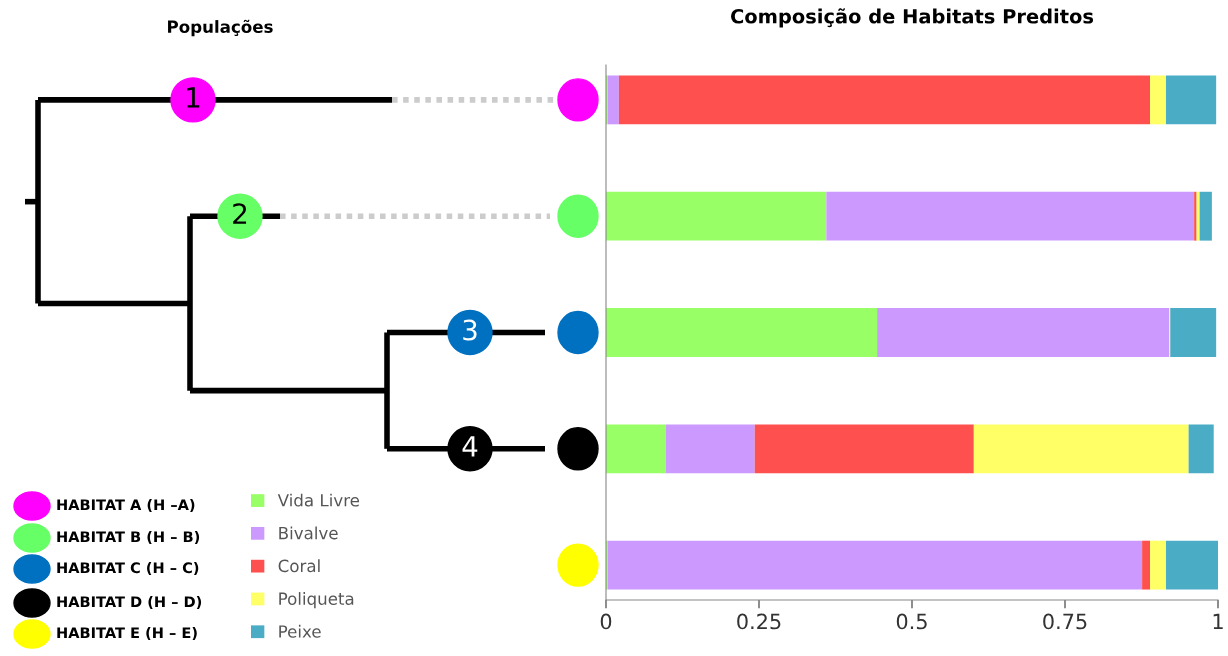 This screenshot has width=1228, height=656. I want to click on text: 3, so click(470, 330).